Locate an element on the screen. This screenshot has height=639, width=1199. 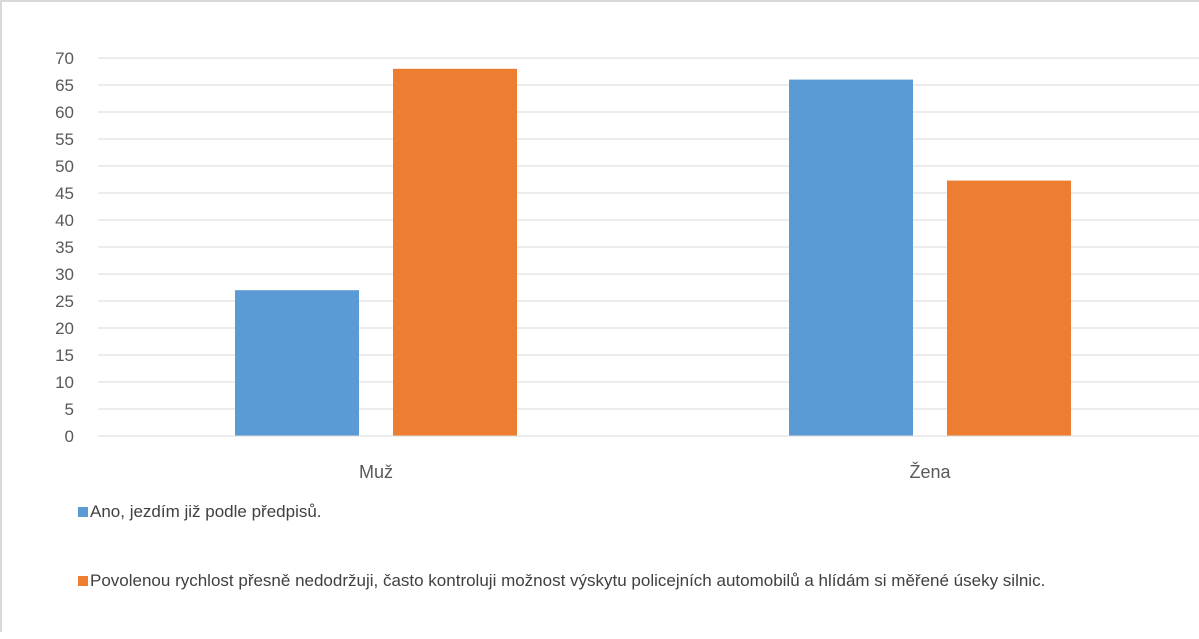
y-tick-label: 0 is located at coordinates (69, 436).